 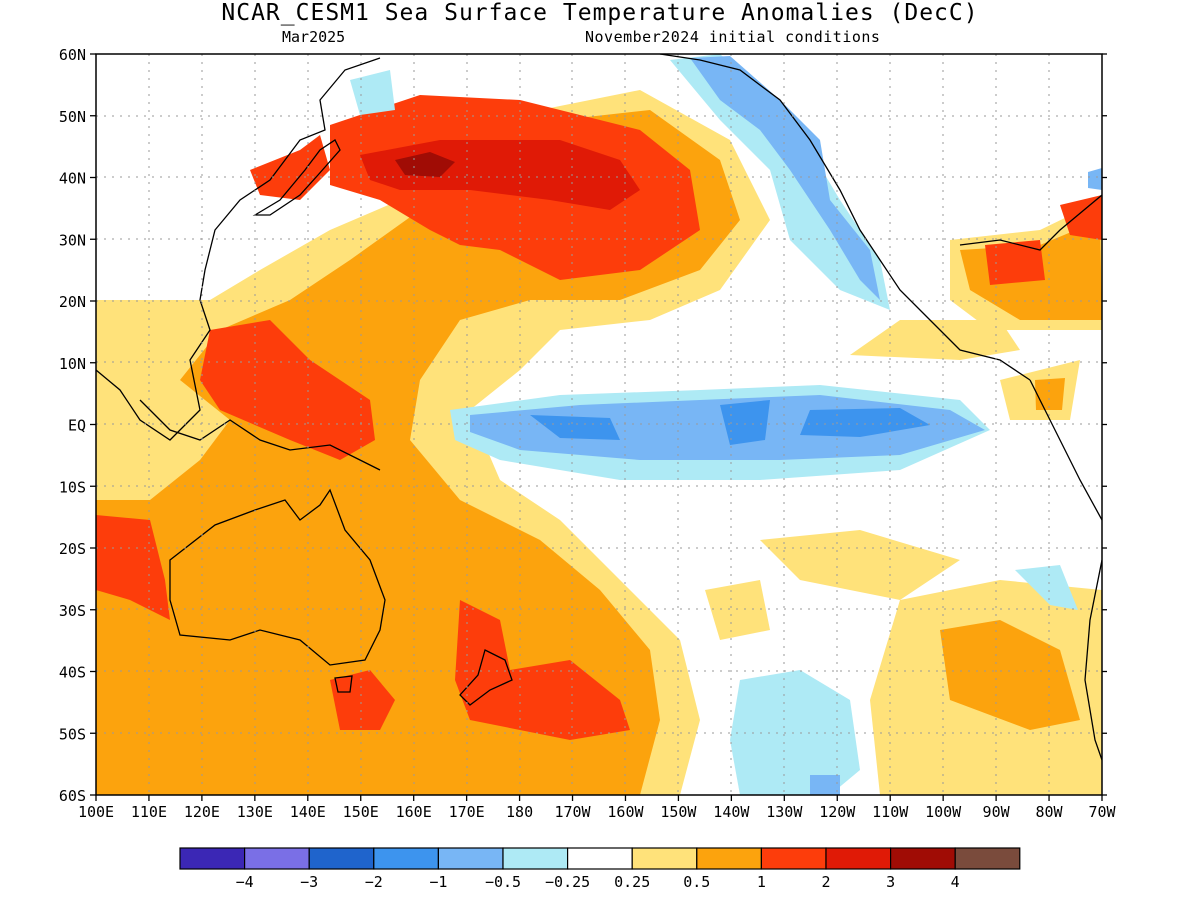 What do you see at coordinates (438, 882) in the screenshot?
I see `legend-label: −1` at bounding box center [438, 882].